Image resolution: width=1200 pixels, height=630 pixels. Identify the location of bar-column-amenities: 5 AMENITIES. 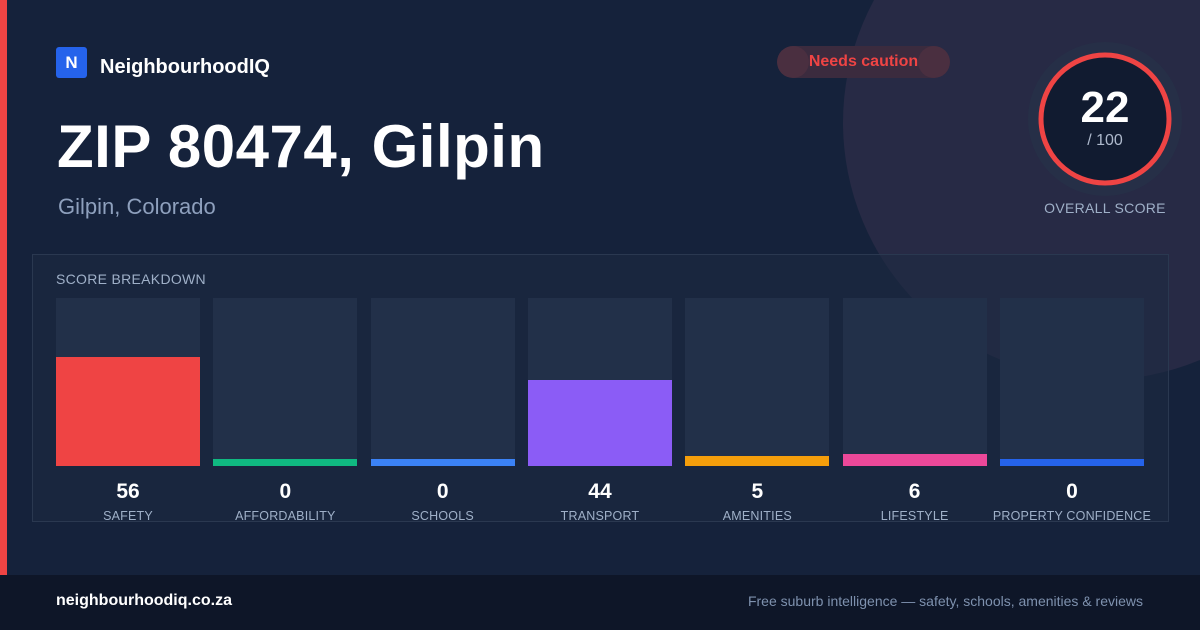
(757, 412).